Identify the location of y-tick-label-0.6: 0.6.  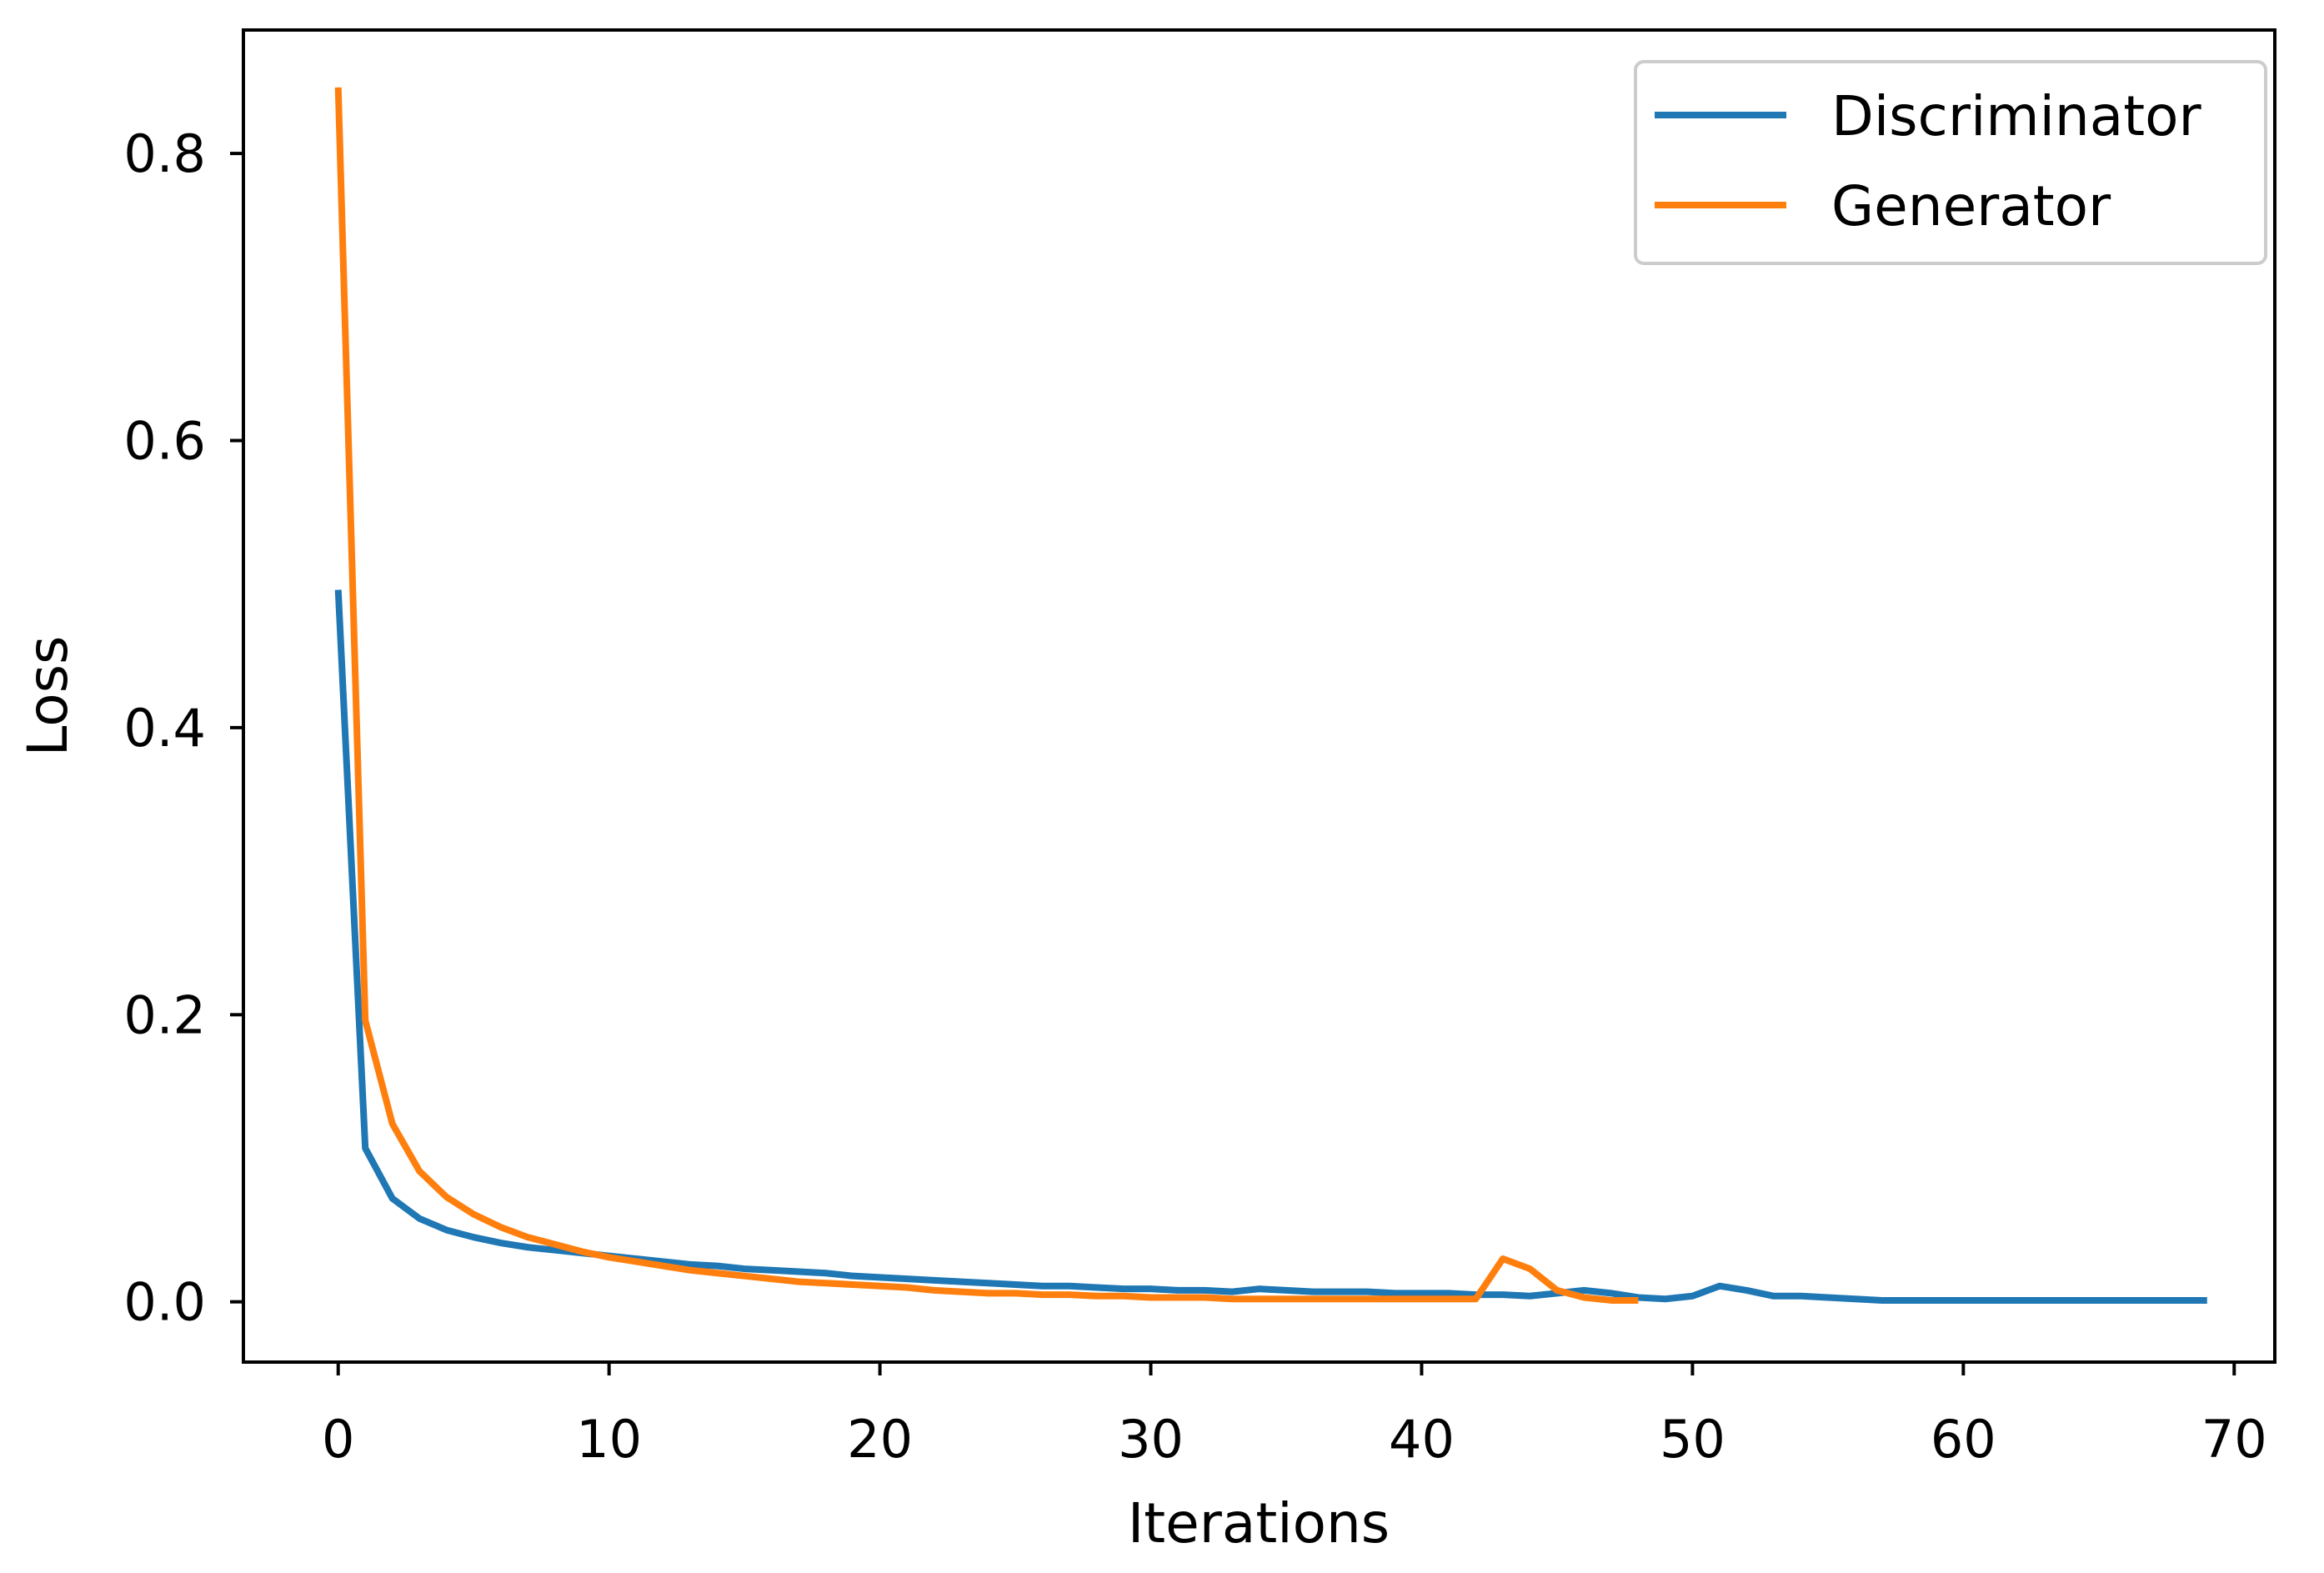
(165, 441).